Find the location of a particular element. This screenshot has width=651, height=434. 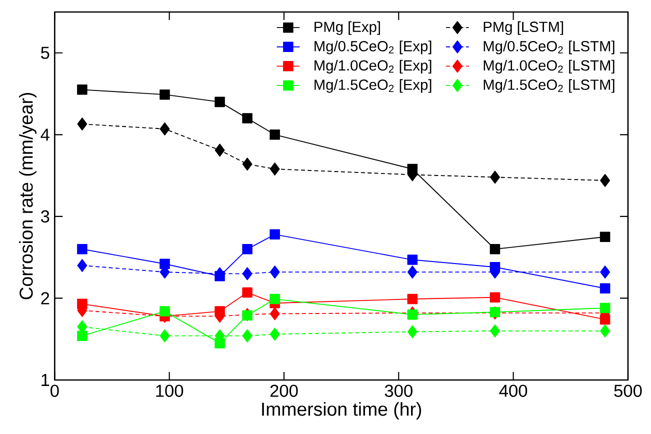

legend-label: Mg/0.5CeO$_{2}$ [Exp] is located at coordinates (373, 47).